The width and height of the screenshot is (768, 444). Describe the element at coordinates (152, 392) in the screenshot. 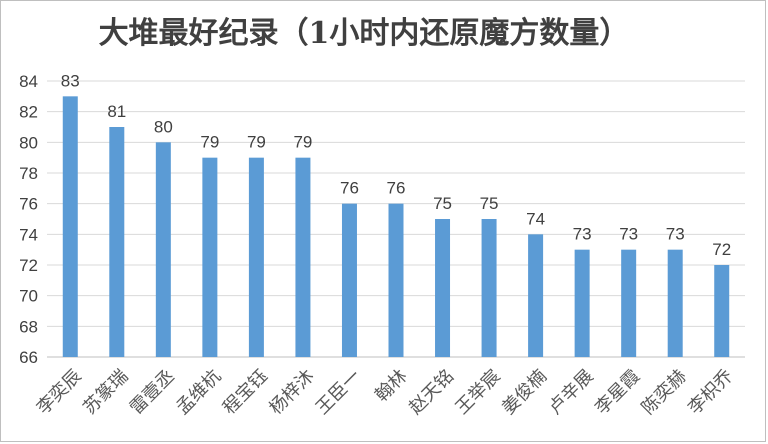

I see `x-tick-label: 雷壹丞` at that location.